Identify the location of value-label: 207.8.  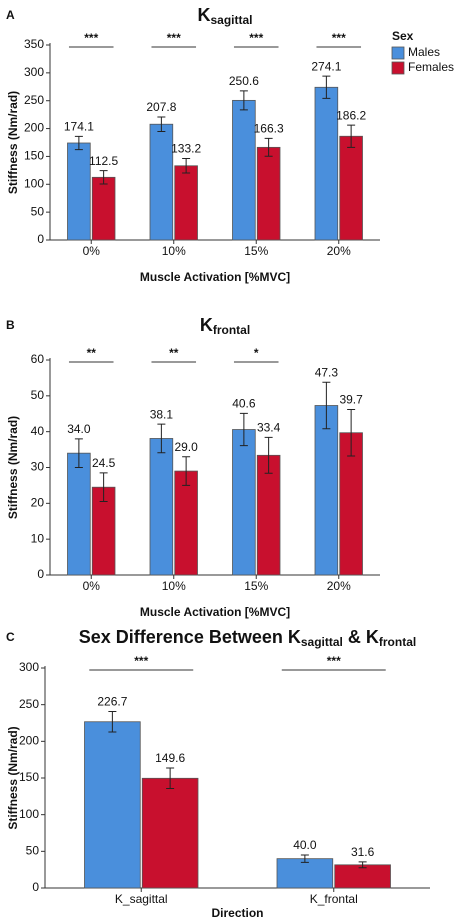
(161, 107).